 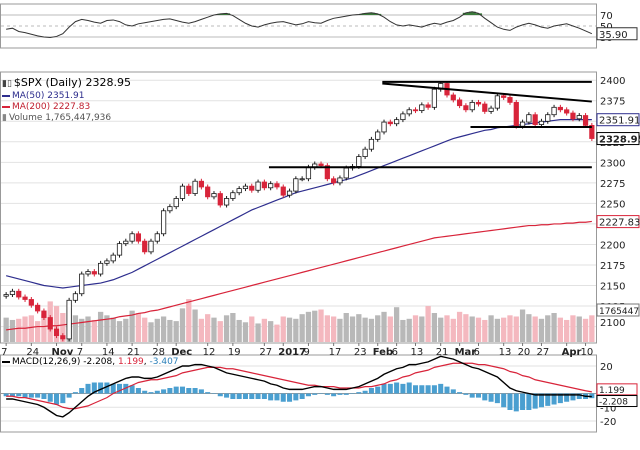 What do you see at coordinates (612, 287) in the screenshot?
I see `price-tick-label: 2150` at bounding box center [612, 287].